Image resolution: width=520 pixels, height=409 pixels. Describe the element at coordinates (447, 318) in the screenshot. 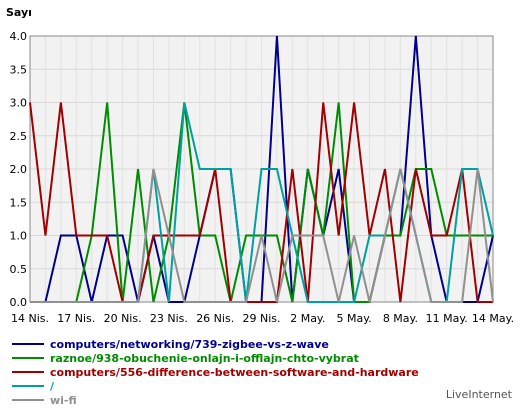

I see `x-tick-label: 11 May.` at that location.